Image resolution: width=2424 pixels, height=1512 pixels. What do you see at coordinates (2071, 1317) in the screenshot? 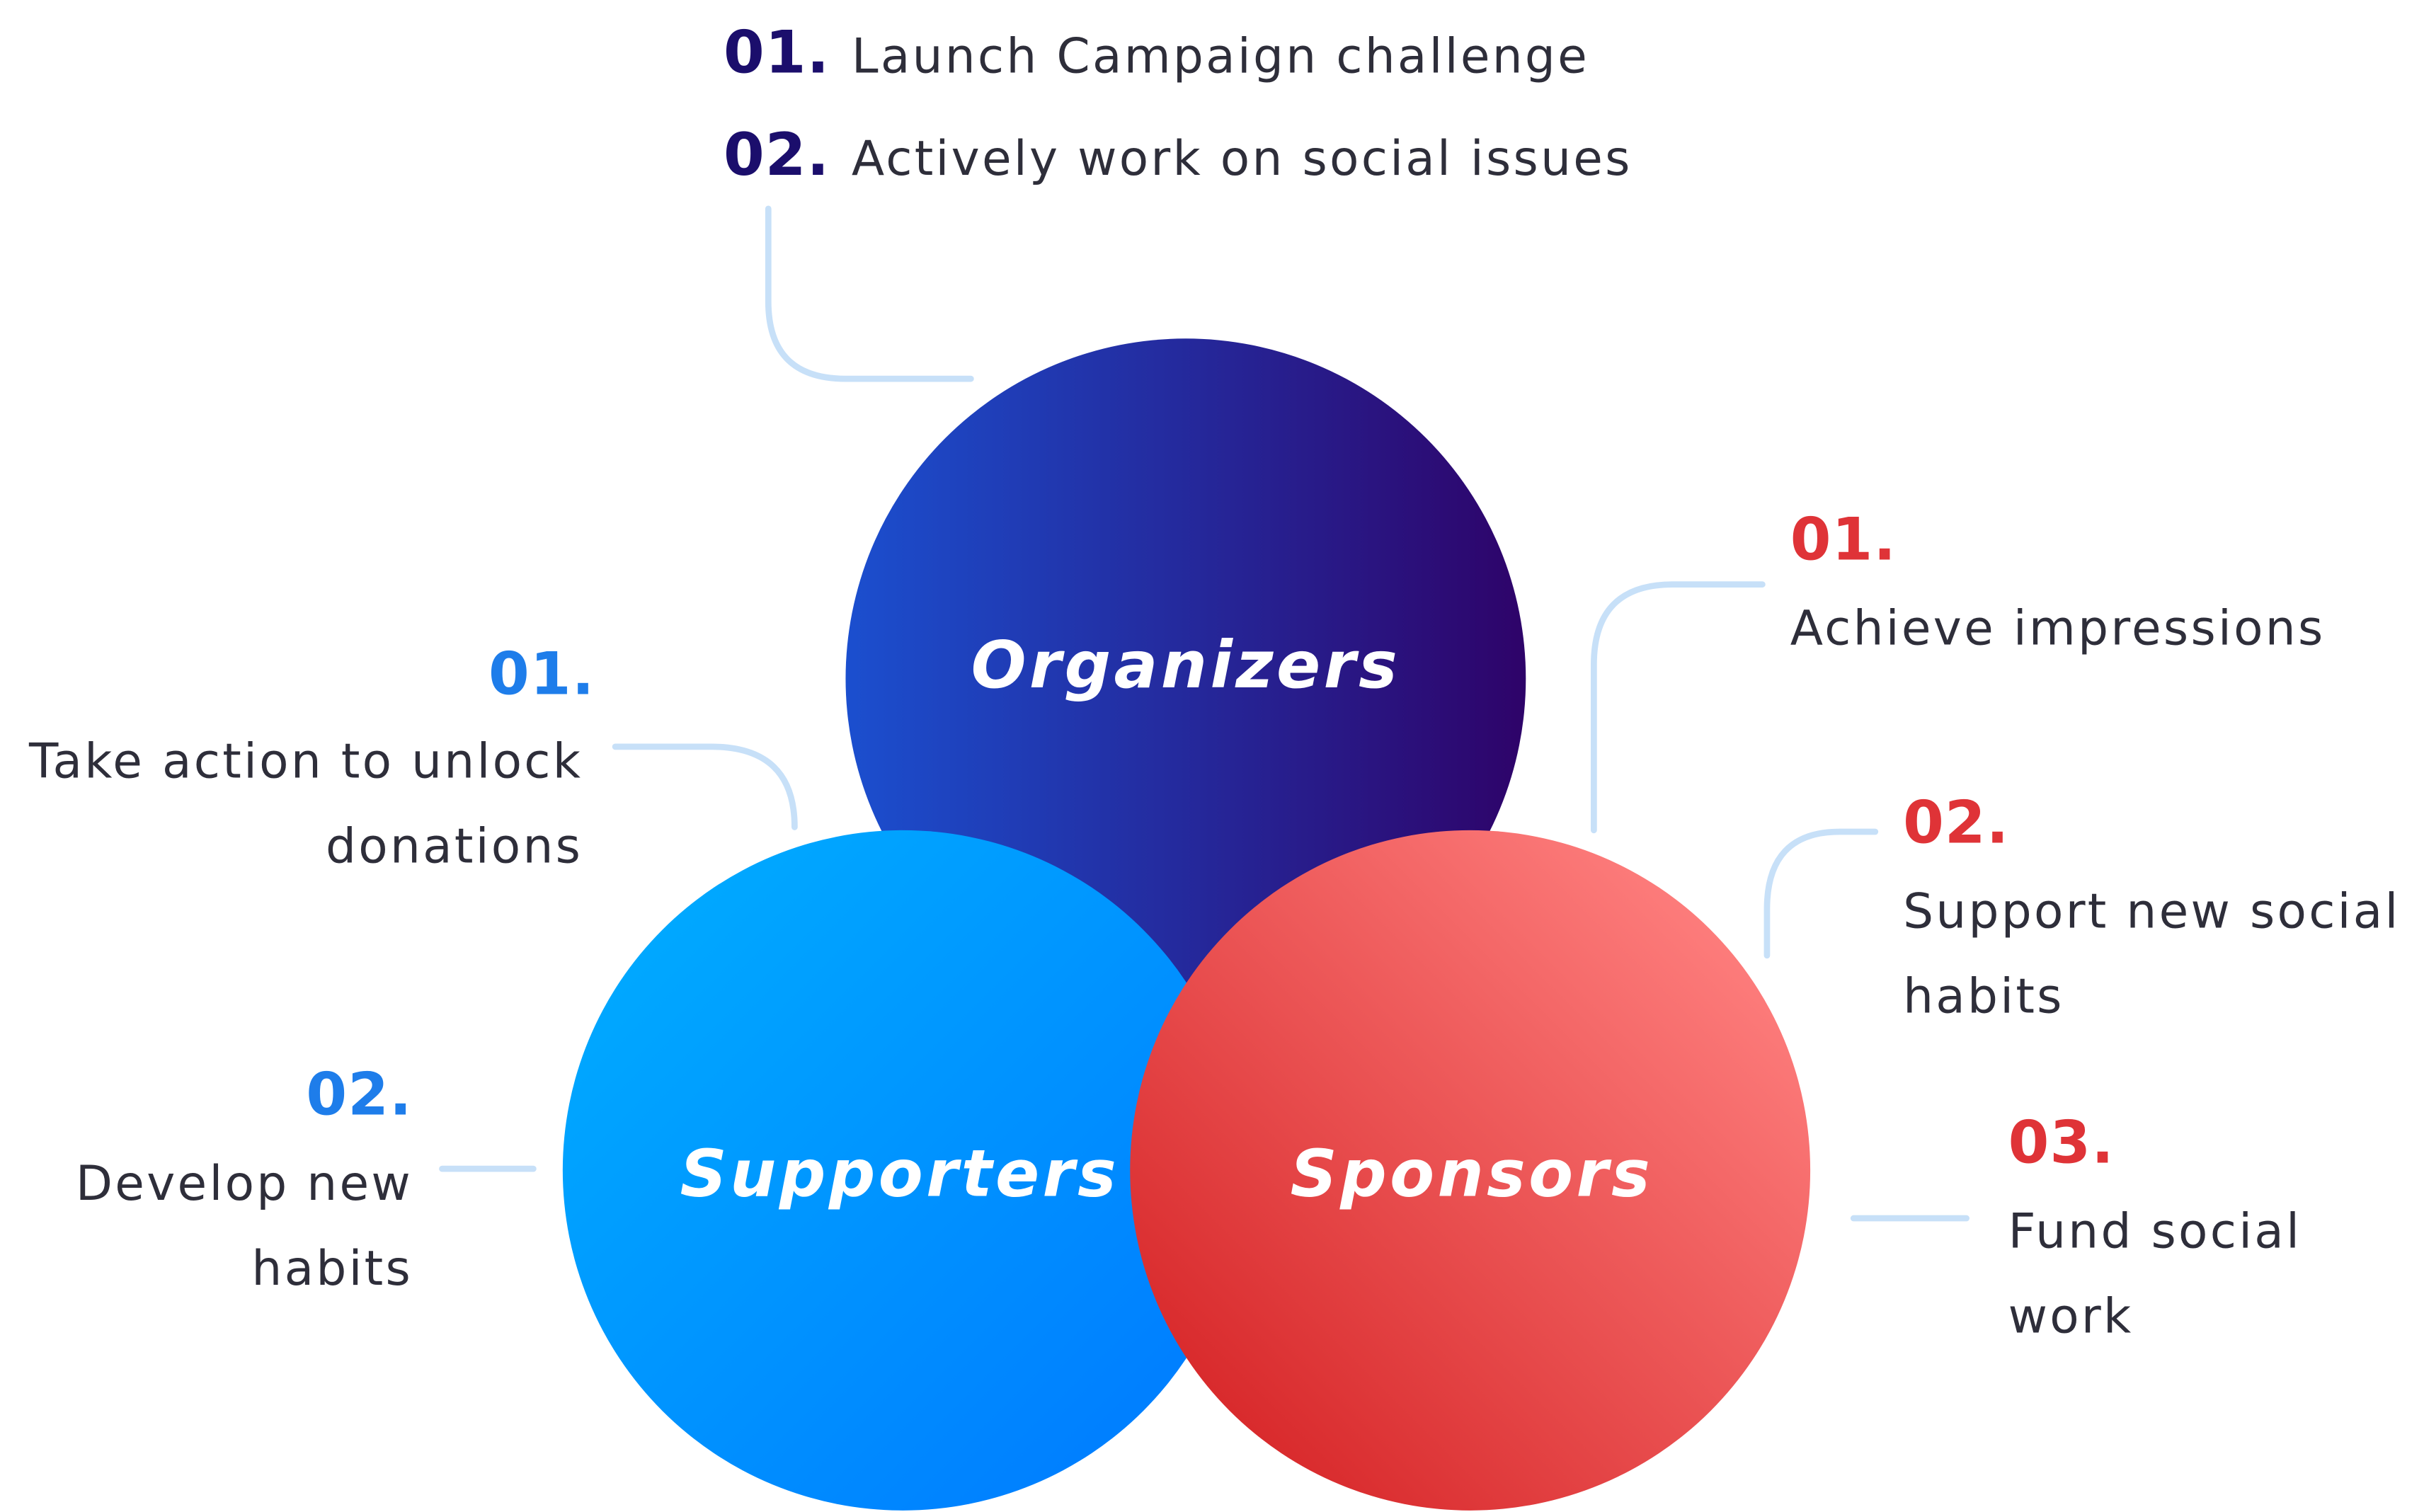
I see `sponsors-item-03-text-line2: work` at bounding box center [2071, 1317].